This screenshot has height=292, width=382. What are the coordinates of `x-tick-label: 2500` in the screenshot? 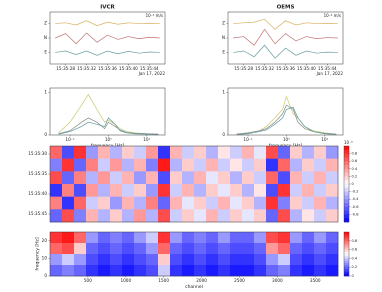 It's located at (239, 280).